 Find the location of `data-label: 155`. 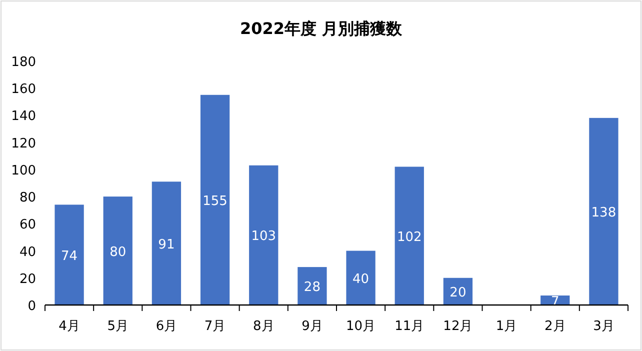

data-label: 155 is located at coordinates (215, 201).